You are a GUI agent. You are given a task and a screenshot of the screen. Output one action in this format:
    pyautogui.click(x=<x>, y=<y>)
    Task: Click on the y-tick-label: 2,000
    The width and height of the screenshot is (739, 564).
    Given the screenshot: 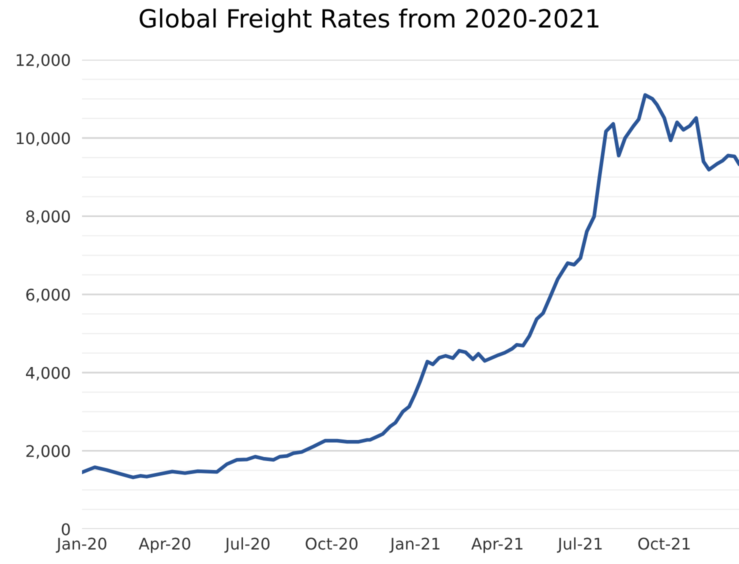 What is the action you would take?
    pyautogui.click(x=48, y=452)
    